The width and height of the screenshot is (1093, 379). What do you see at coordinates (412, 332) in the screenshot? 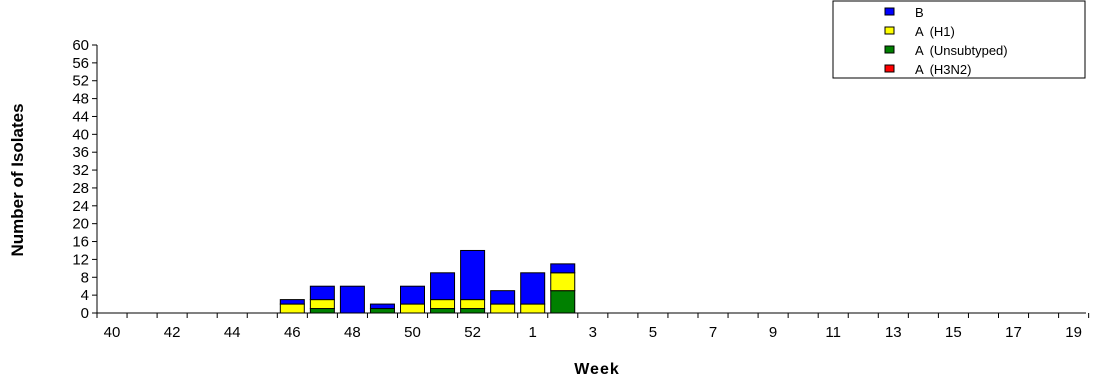
I see `x-tick-label: 50` at bounding box center [412, 332].